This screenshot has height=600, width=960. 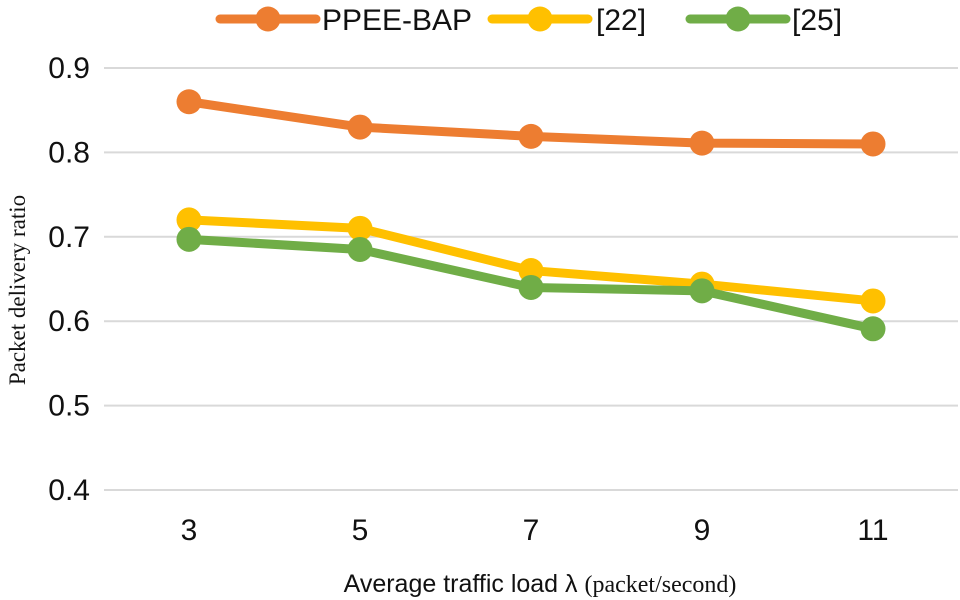 What do you see at coordinates (69, 321) in the screenshot?
I see `y-tick-label: 0.6` at bounding box center [69, 321].